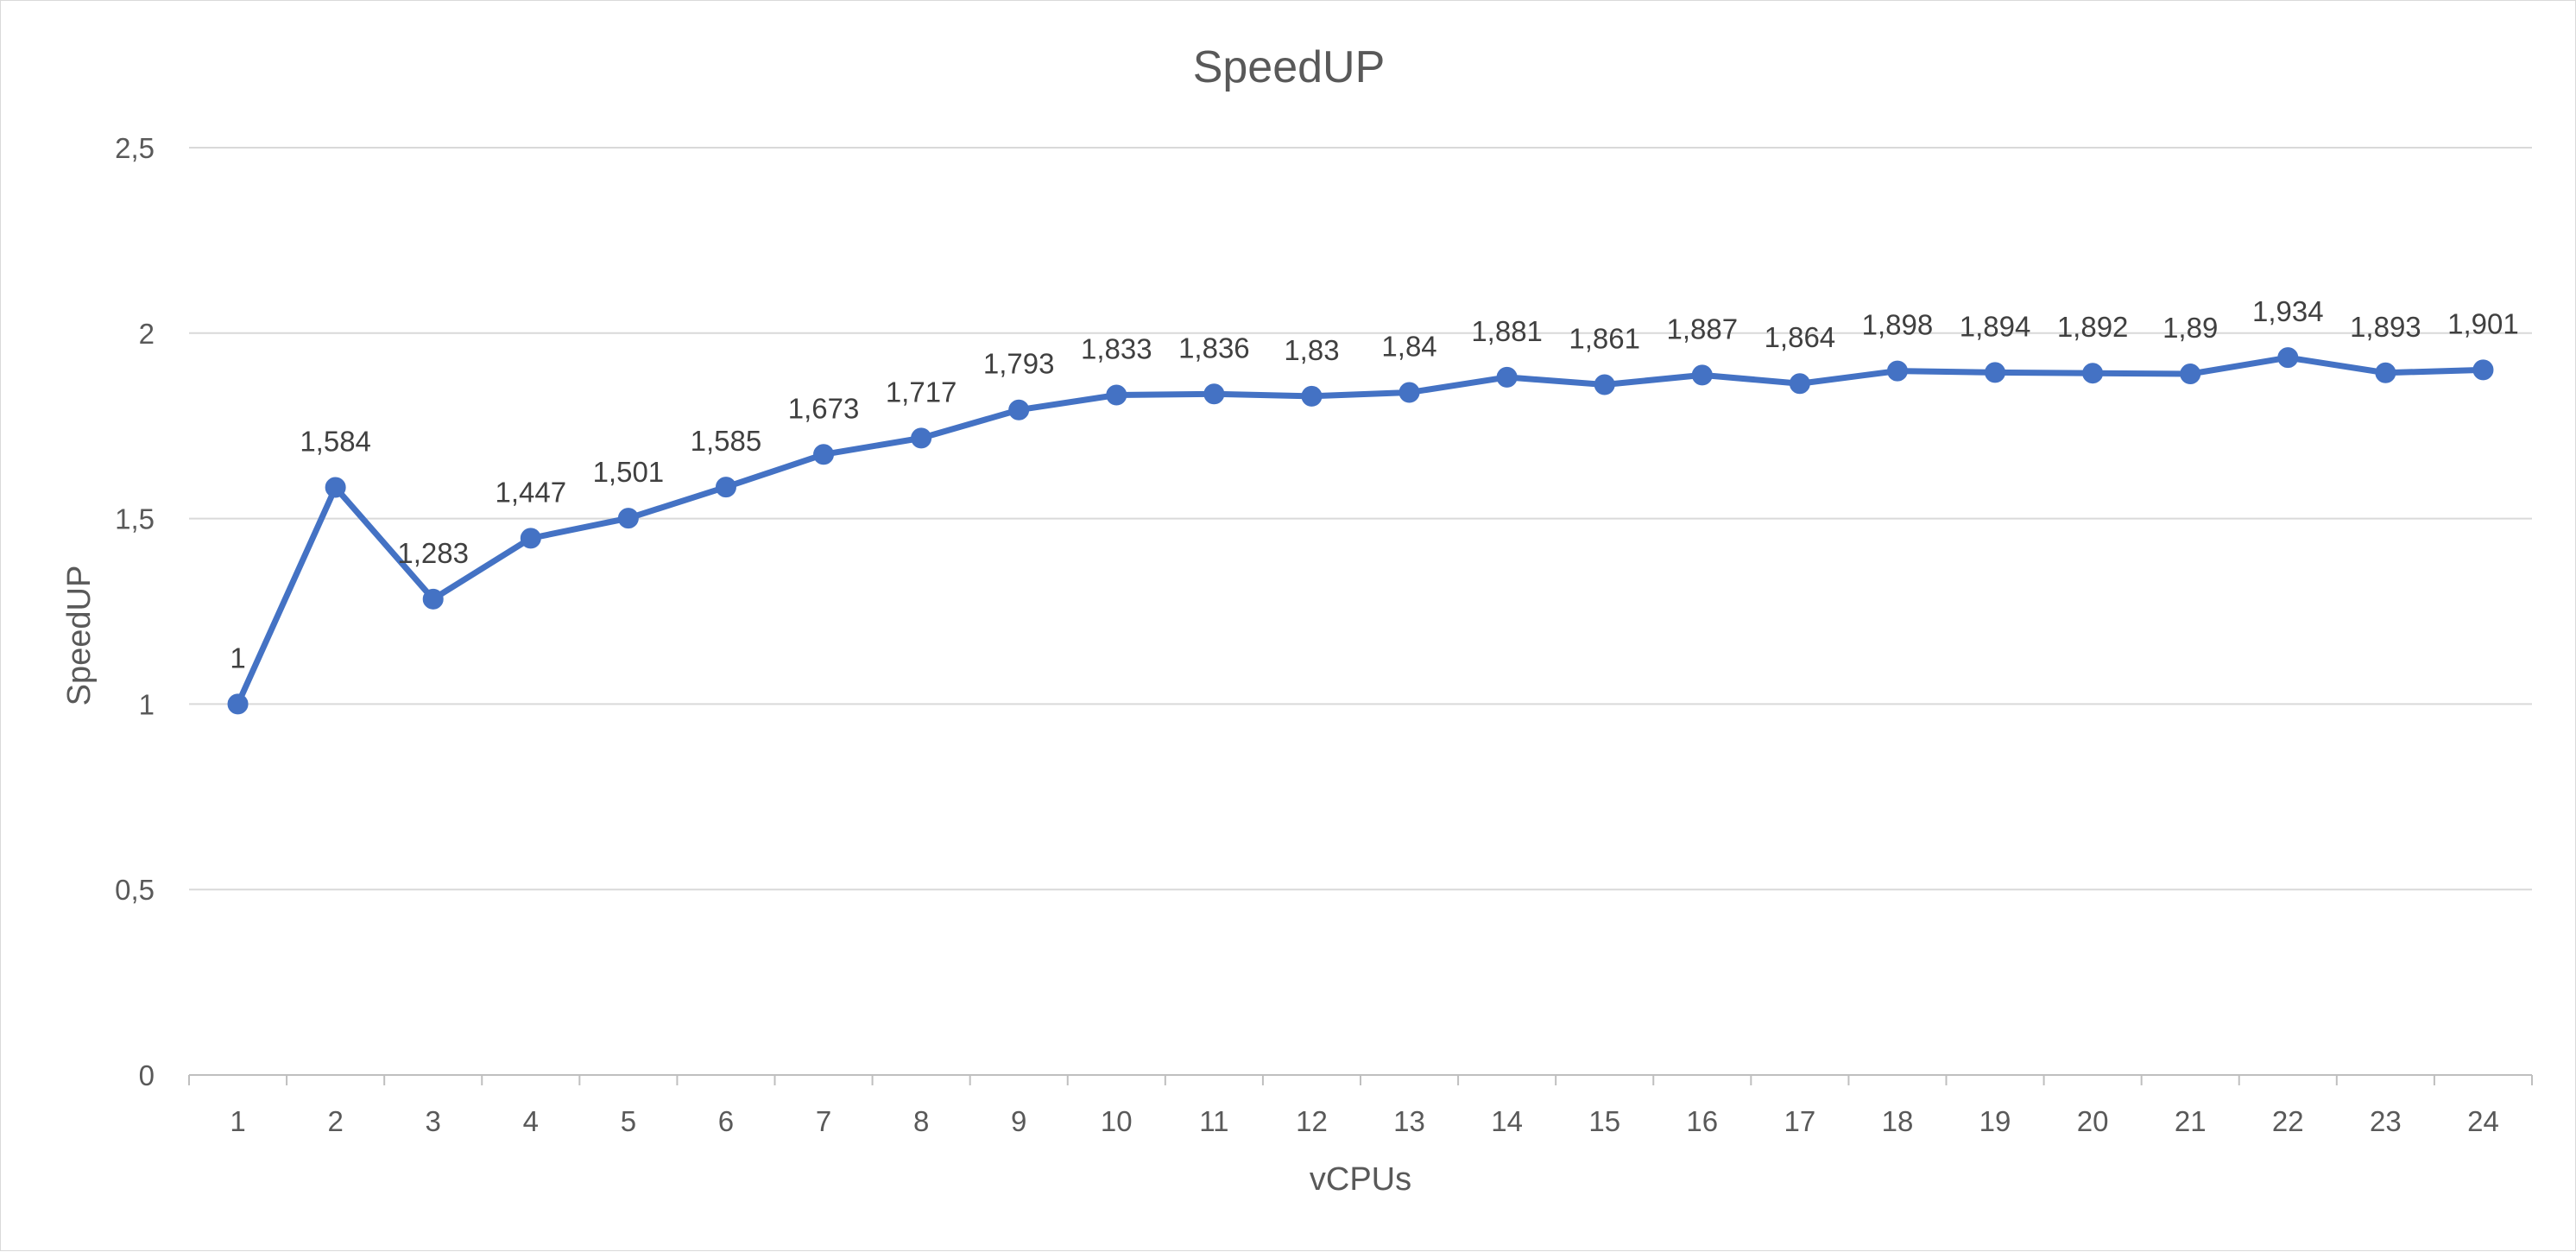 Image resolution: width=2576 pixels, height=1252 pixels. What do you see at coordinates (1360, 1179) in the screenshot?
I see `x-axis-title: vCPUs` at bounding box center [1360, 1179].